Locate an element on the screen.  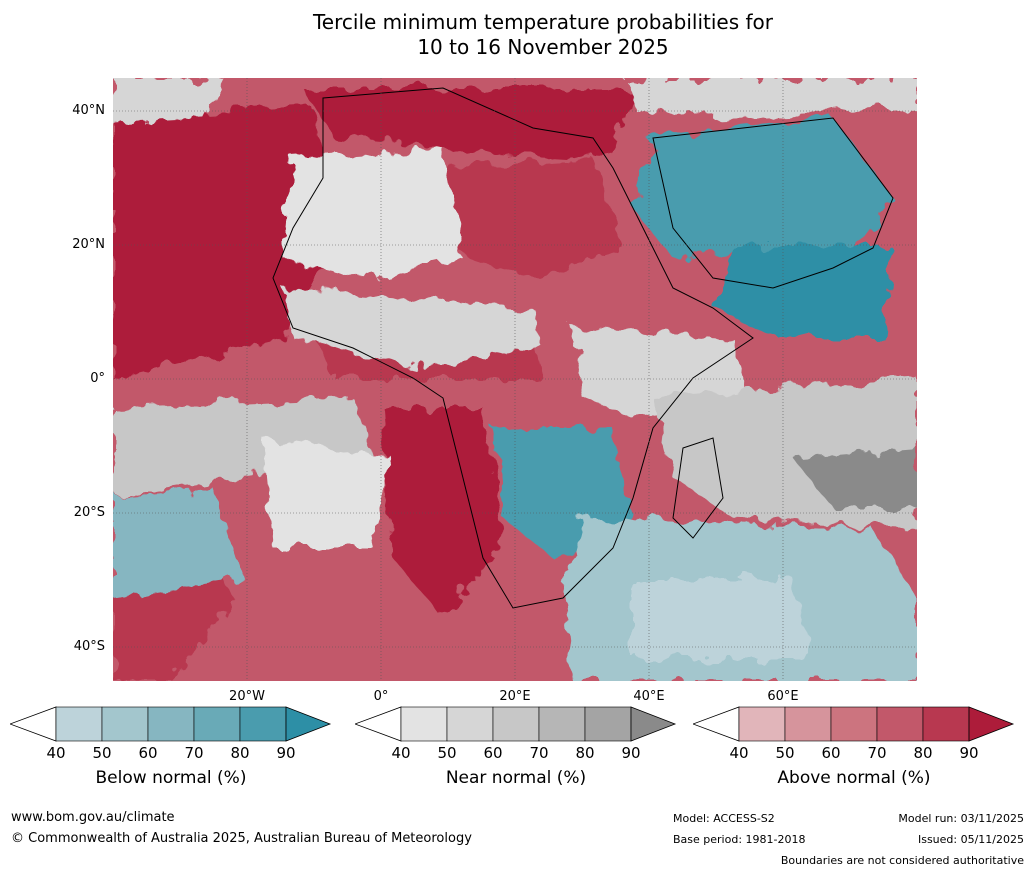
colorbar-near-normal is located at coordinates (516, 724).